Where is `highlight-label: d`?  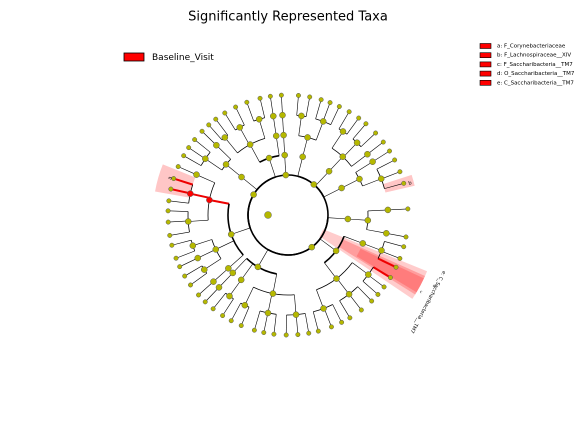
highlight-label: d is located at coordinates (434, 286).